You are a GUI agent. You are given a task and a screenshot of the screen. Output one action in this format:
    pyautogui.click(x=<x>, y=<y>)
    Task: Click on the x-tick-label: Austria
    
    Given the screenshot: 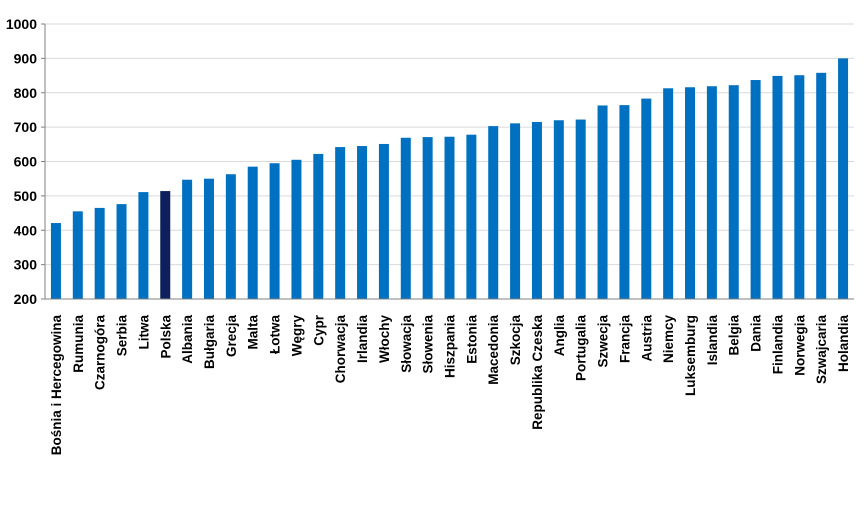 What is the action you would take?
    pyautogui.click(x=646, y=338)
    